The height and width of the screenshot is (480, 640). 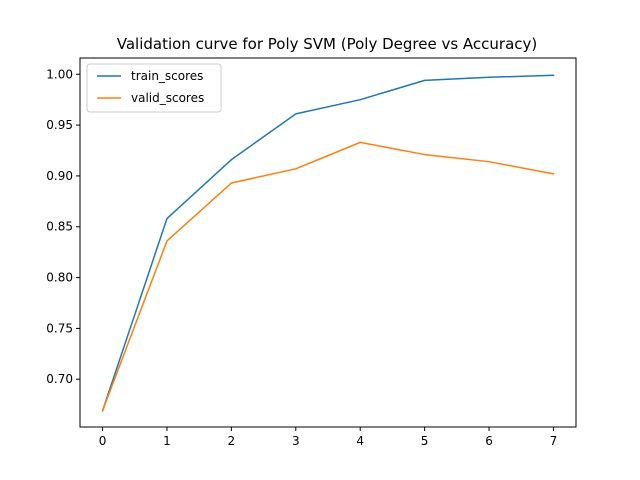 What do you see at coordinates (59, 227) in the screenshot?
I see `y-tick-label: 0.85` at bounding box center [59, 227].